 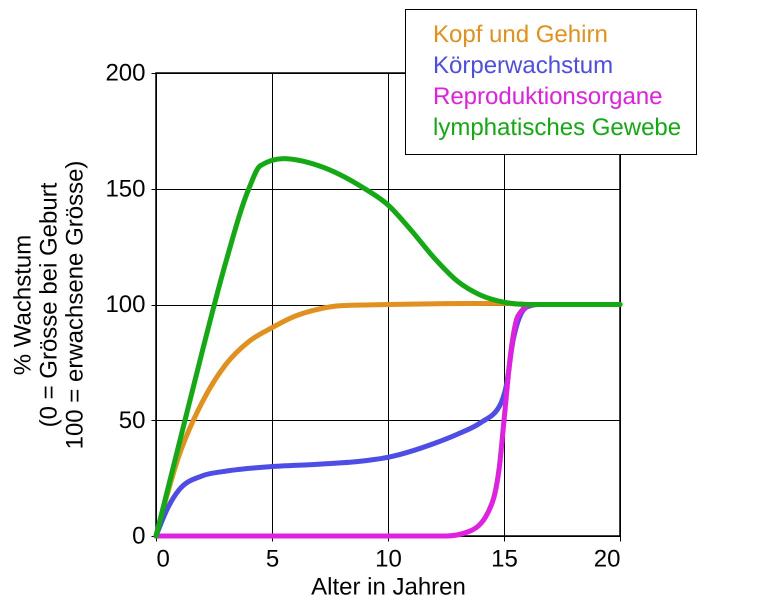 I want to click on y-tick-label: 150, so click(x=125, y=188).